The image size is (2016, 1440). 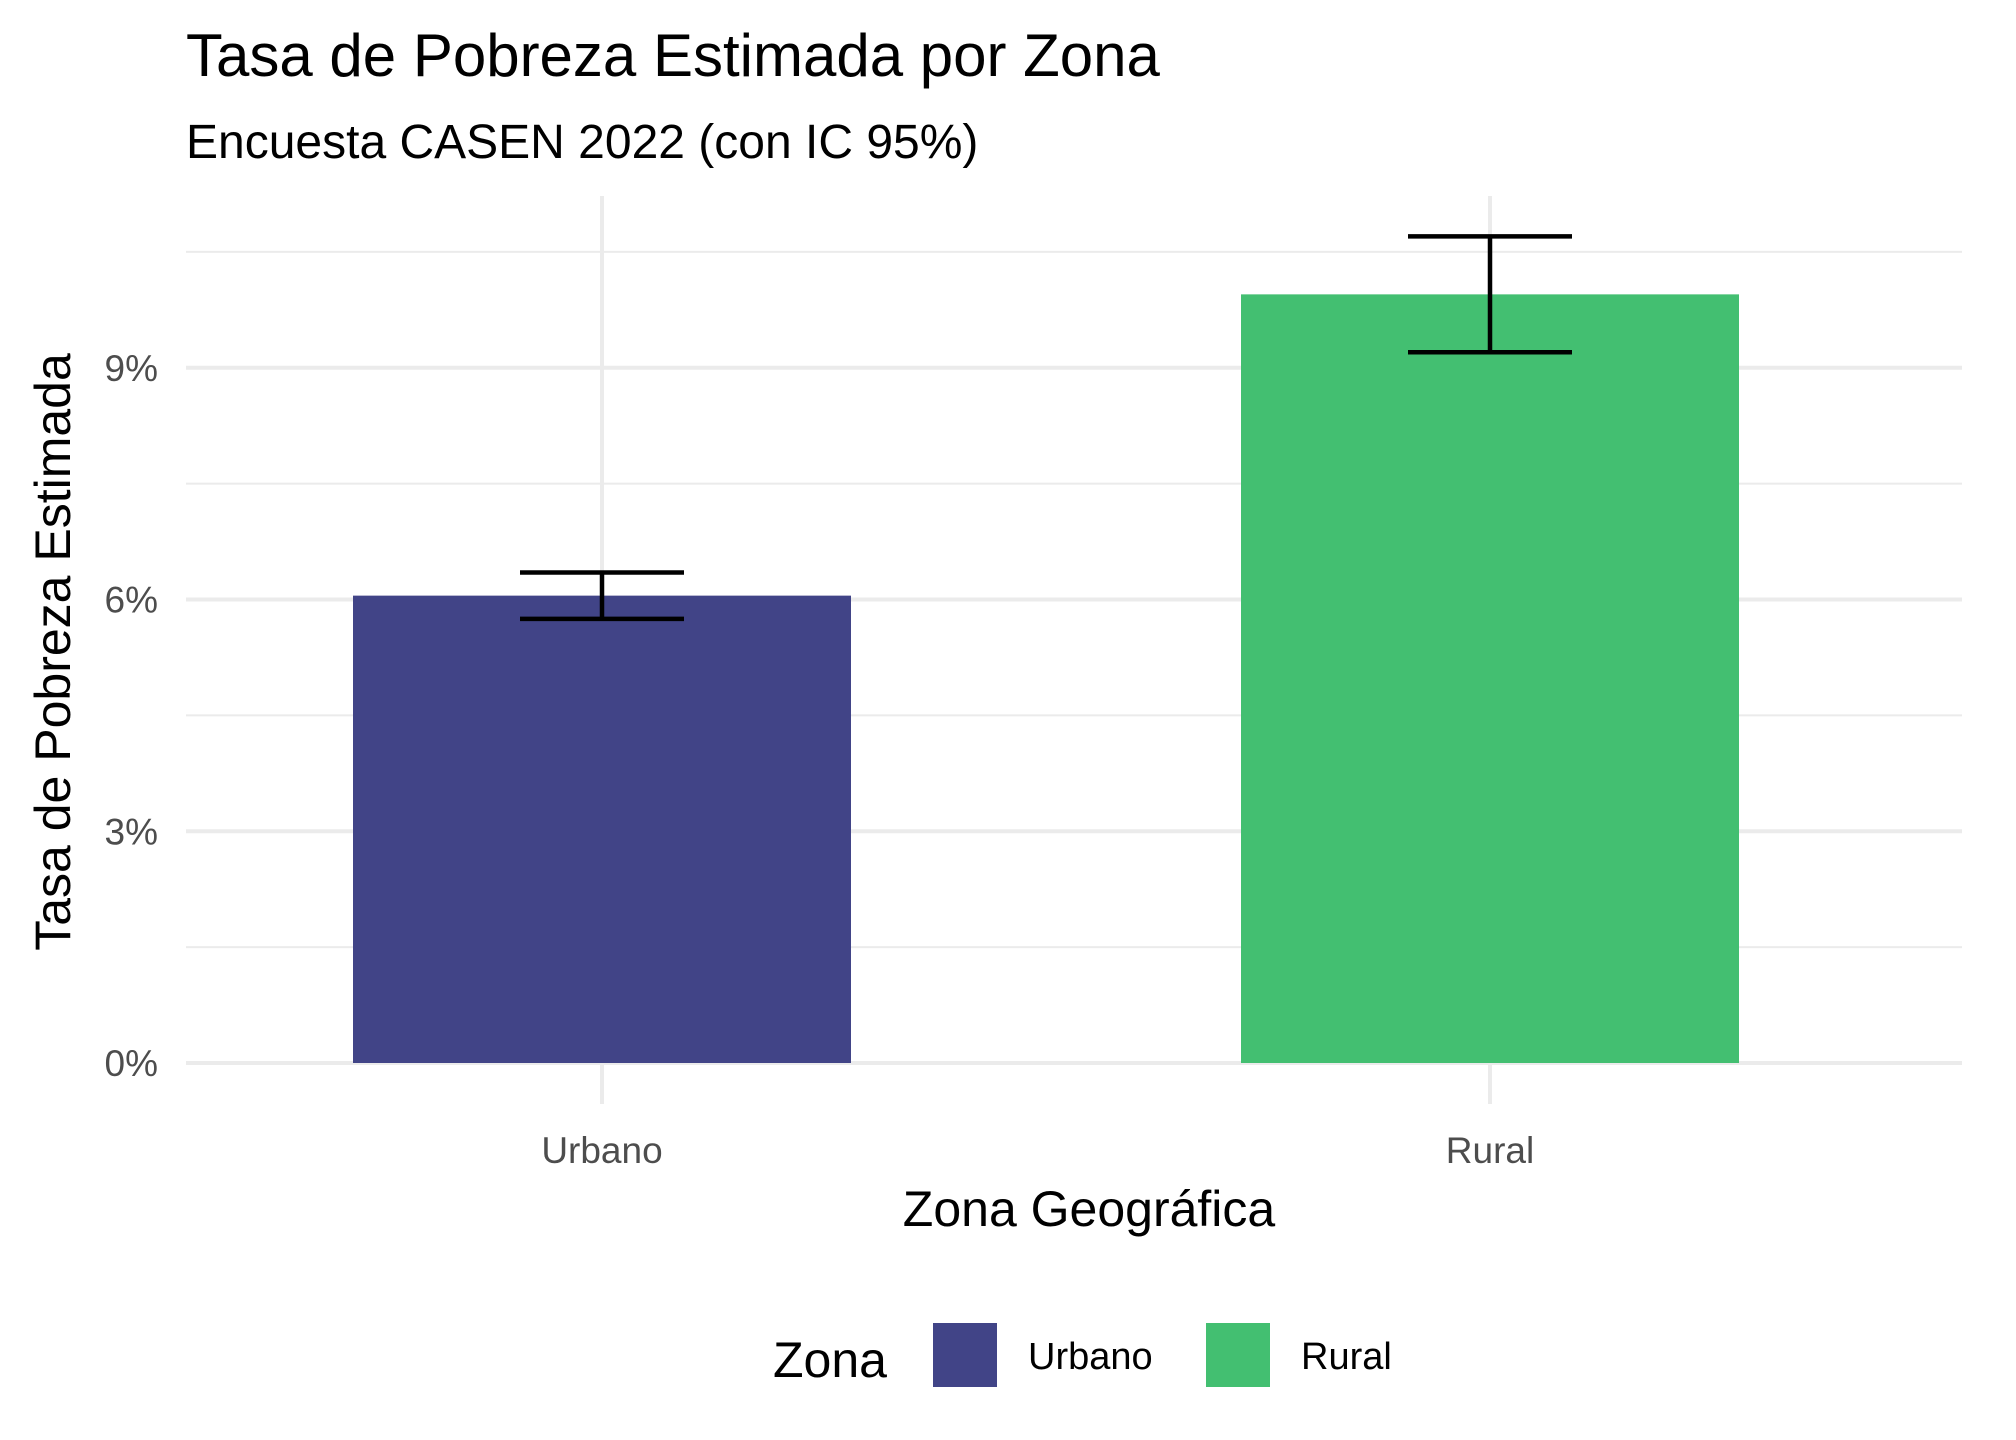 What do you see at coordinates (673, 55) in the screenshot?
I see `chart-title: Tasa de Pobreza Estimada por Zona` at bounding box center [673, 55].